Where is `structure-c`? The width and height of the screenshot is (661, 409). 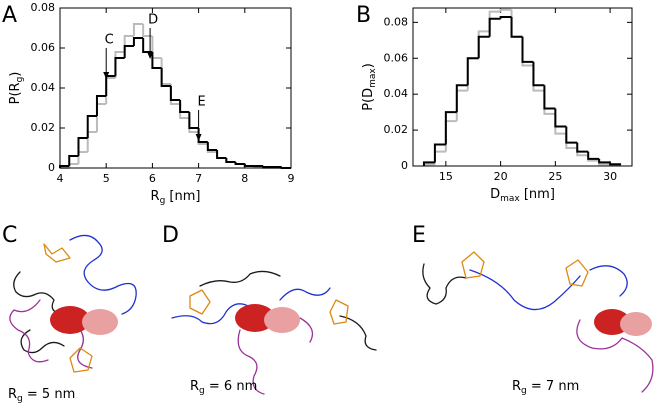 structure-c is located at coordinates (73, 303).